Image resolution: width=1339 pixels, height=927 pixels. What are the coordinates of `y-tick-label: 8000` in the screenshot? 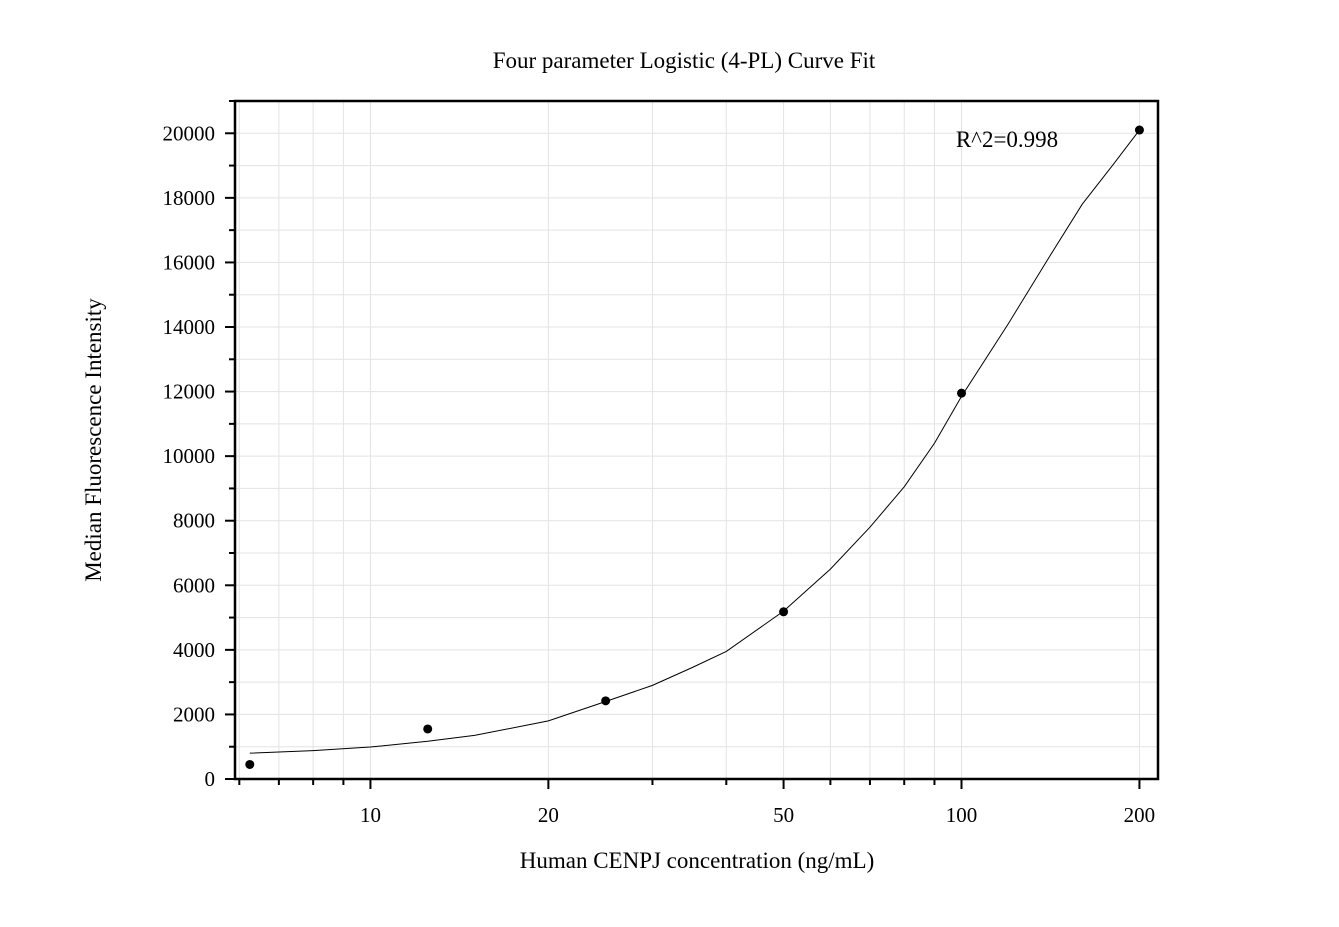 It's located at (194, 521).